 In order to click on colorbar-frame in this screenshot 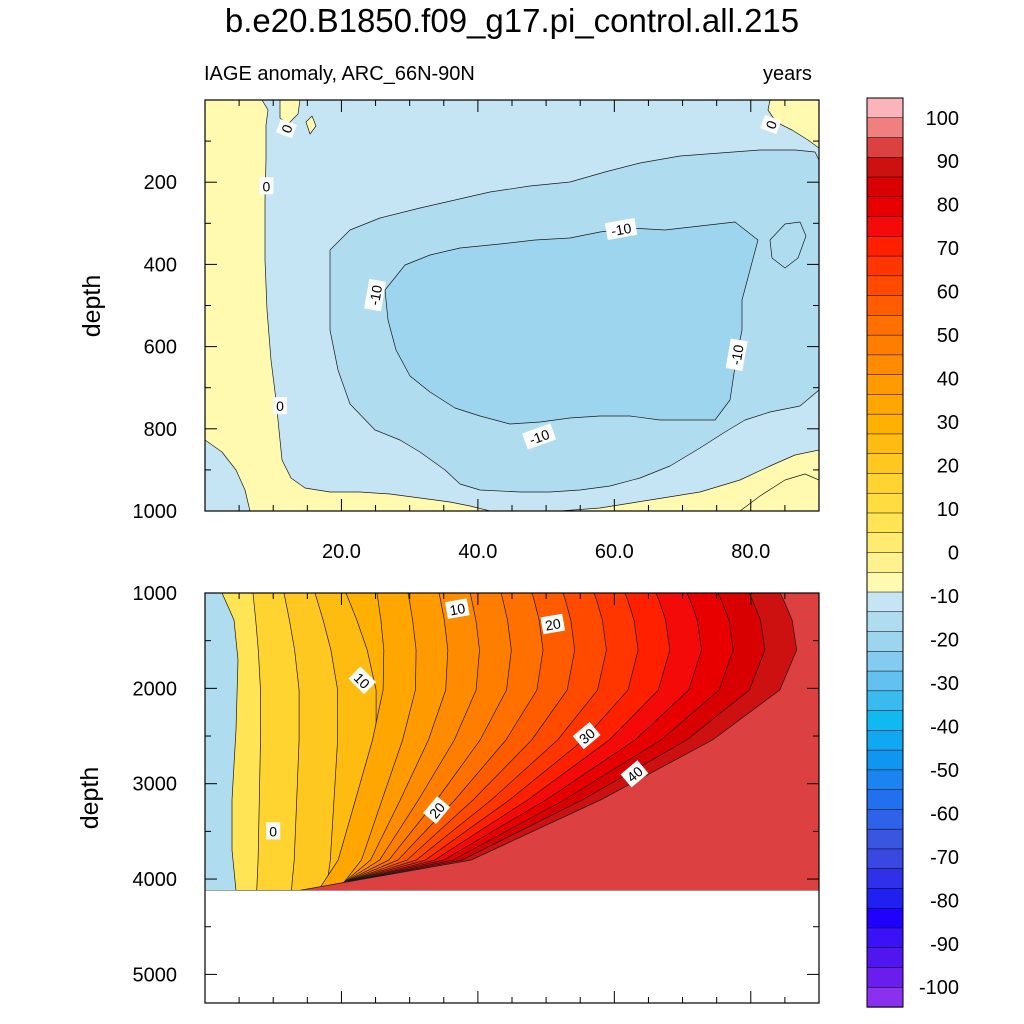, I will do `click(885, 552)`.